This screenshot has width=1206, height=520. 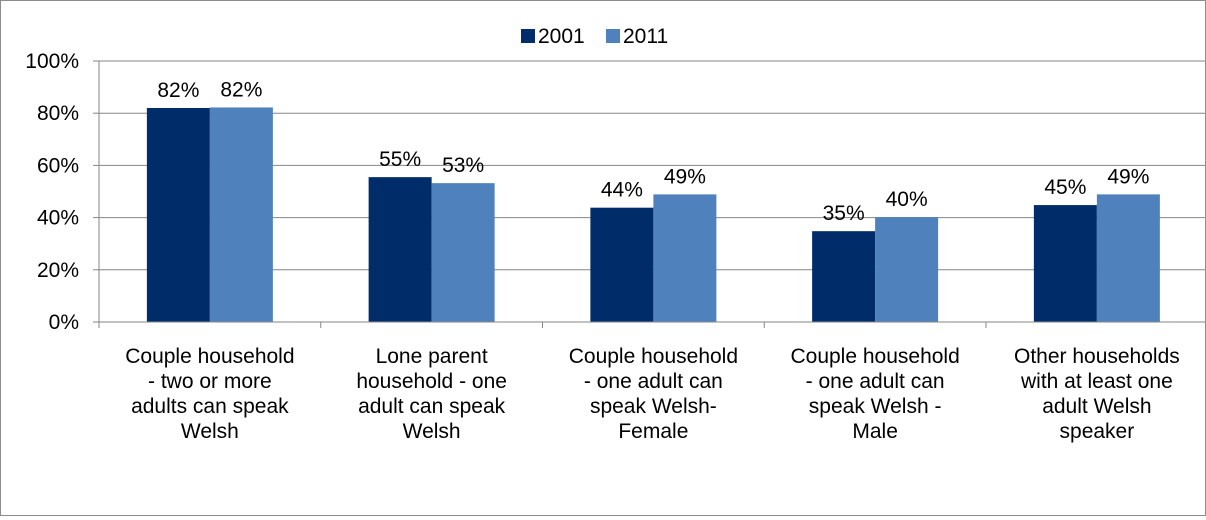 What do you see at coordinates (622, 190) in the screenshot?
I see `data-label: 44%` at bounding box center [622, 190].